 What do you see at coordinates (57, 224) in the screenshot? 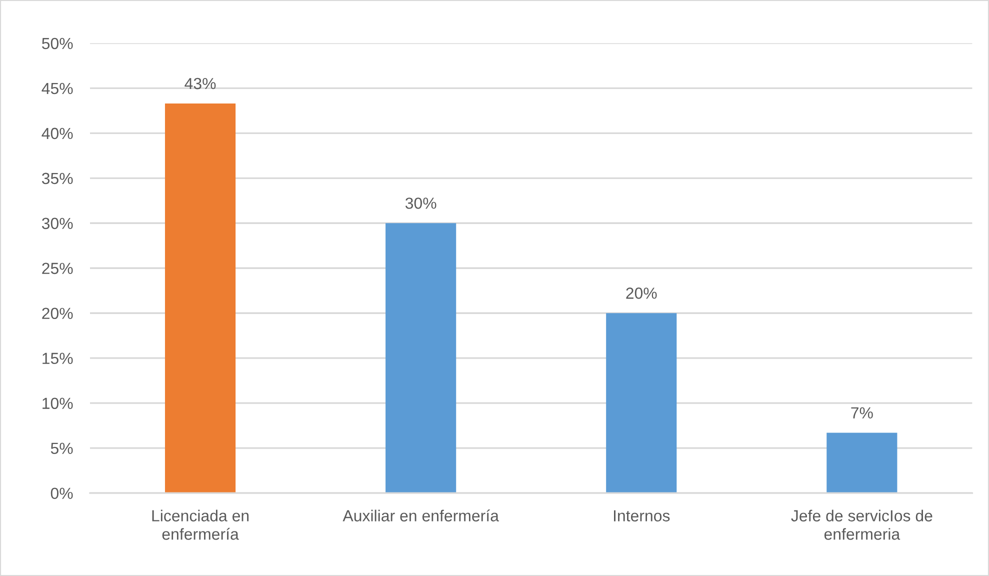
I see `y-tick-label: 30%` at bounding box center [57, 224].